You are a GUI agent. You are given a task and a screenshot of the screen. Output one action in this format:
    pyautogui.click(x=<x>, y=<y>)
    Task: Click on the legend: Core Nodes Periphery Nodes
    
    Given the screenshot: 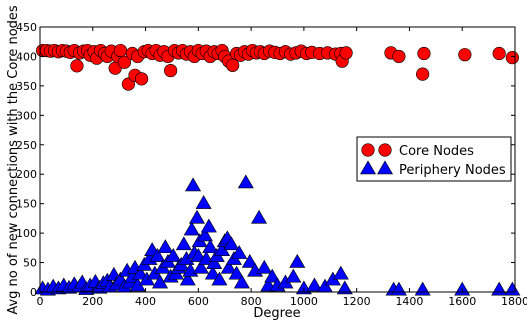 What is the action you would take?
    pyautogui.click(x=434, y=159)
    